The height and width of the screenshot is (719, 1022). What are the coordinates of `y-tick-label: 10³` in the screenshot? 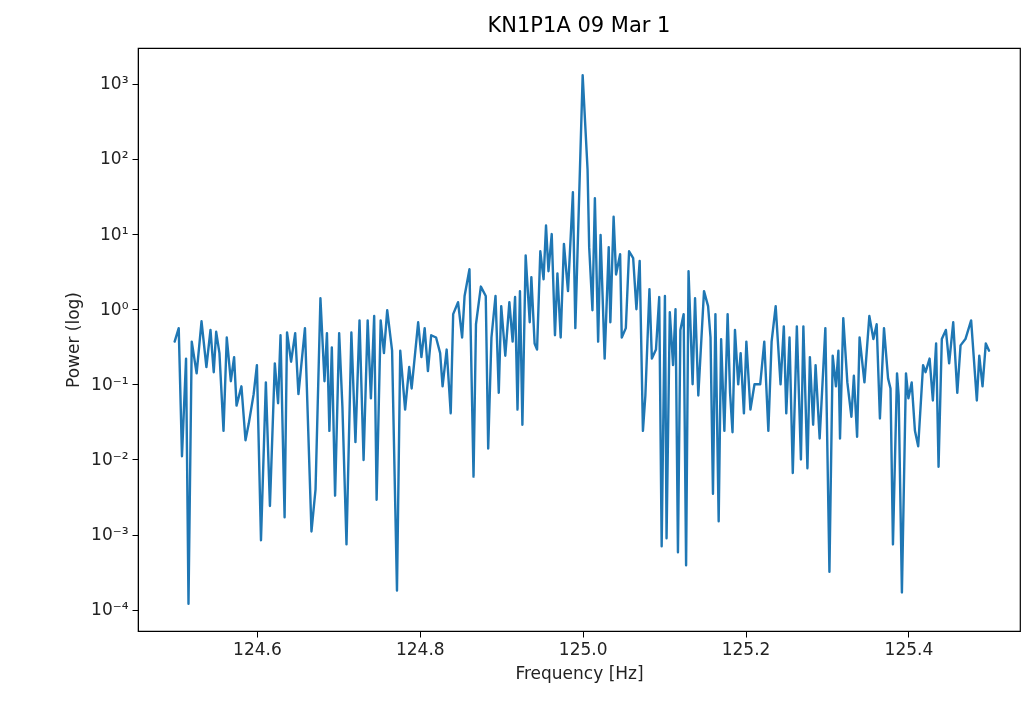 It's located at (114, 83).